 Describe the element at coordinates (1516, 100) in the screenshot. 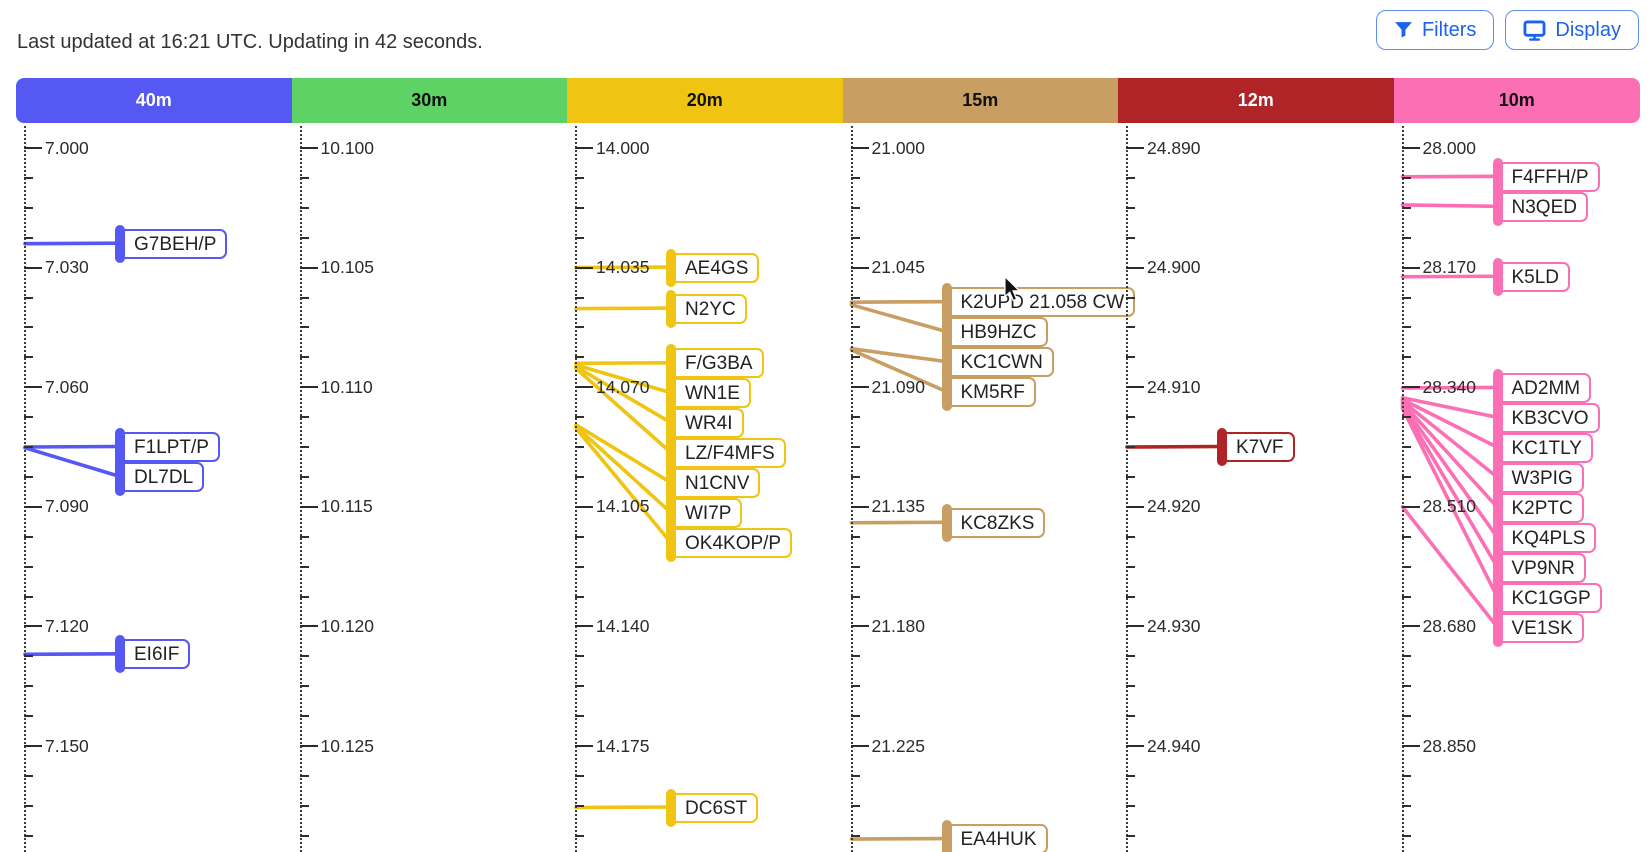

I see `band-header-10m: 10m` at that location.